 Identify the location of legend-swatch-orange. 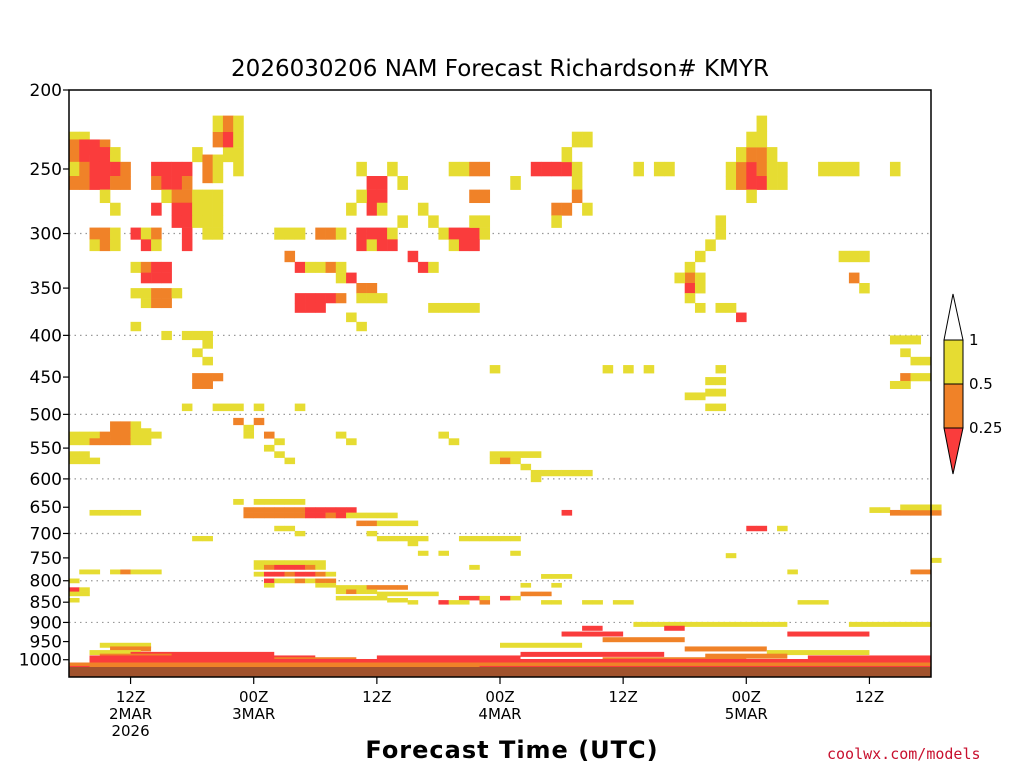
(953, 406).